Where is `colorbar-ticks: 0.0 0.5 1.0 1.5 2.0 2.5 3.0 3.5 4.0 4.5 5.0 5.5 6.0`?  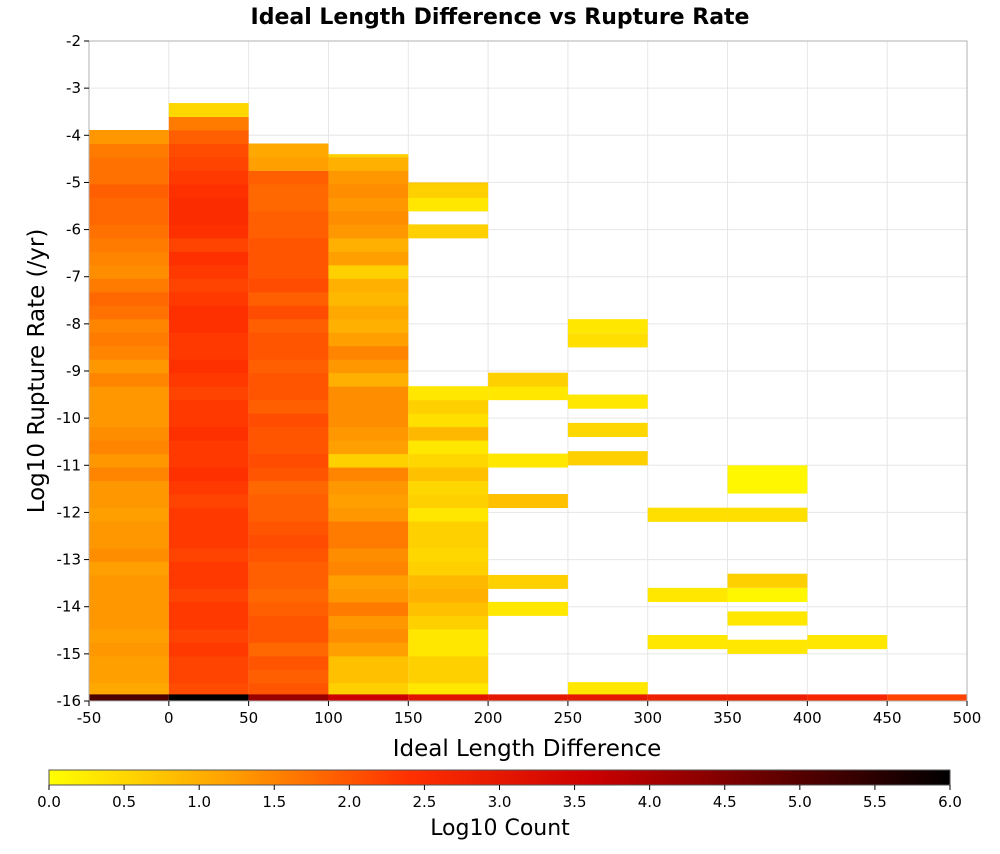 colorbar-ticks: 0.0 0.5 1.0 1.5 2.0 2.5 3.0 3.5 4.0 4.5 5.0 5.5 6.0 is located at coordinates (499, 798).